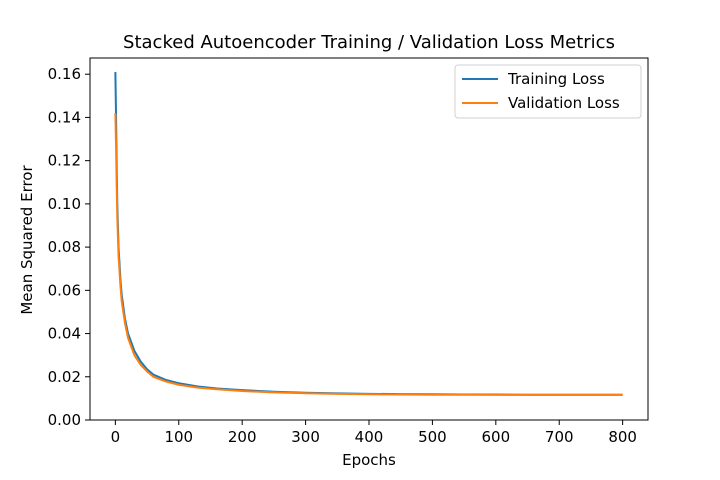  Describe the element at coordinates (305, 437) in the screenshot. I see `x-tick-label: 300` at that location.